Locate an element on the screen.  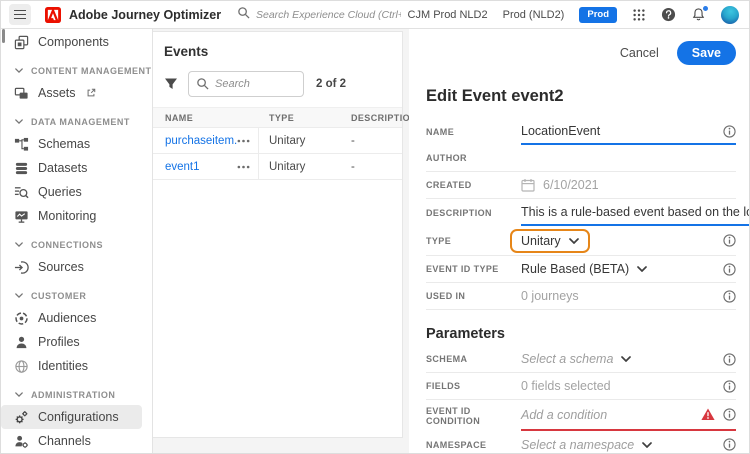
column-header-type: TYPE is located at coordinates (282, 117).